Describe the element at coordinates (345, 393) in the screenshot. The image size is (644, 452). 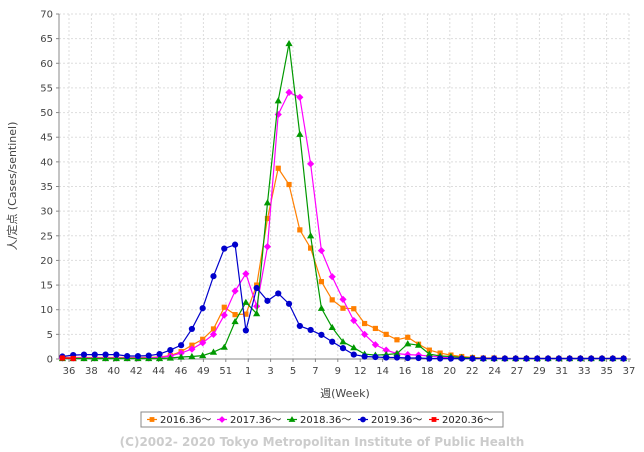
I see `x-axis-title: 週(Week)` at that location.